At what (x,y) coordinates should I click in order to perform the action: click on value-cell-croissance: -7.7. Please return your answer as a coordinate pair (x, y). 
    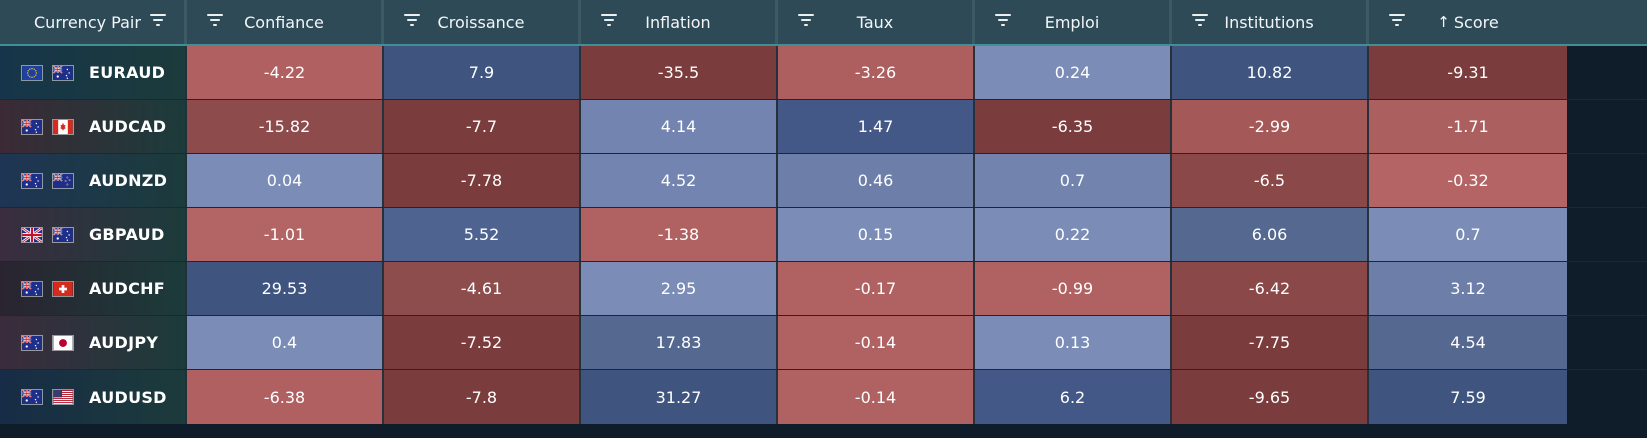
    Looking at the image, I should click on (482, 126).